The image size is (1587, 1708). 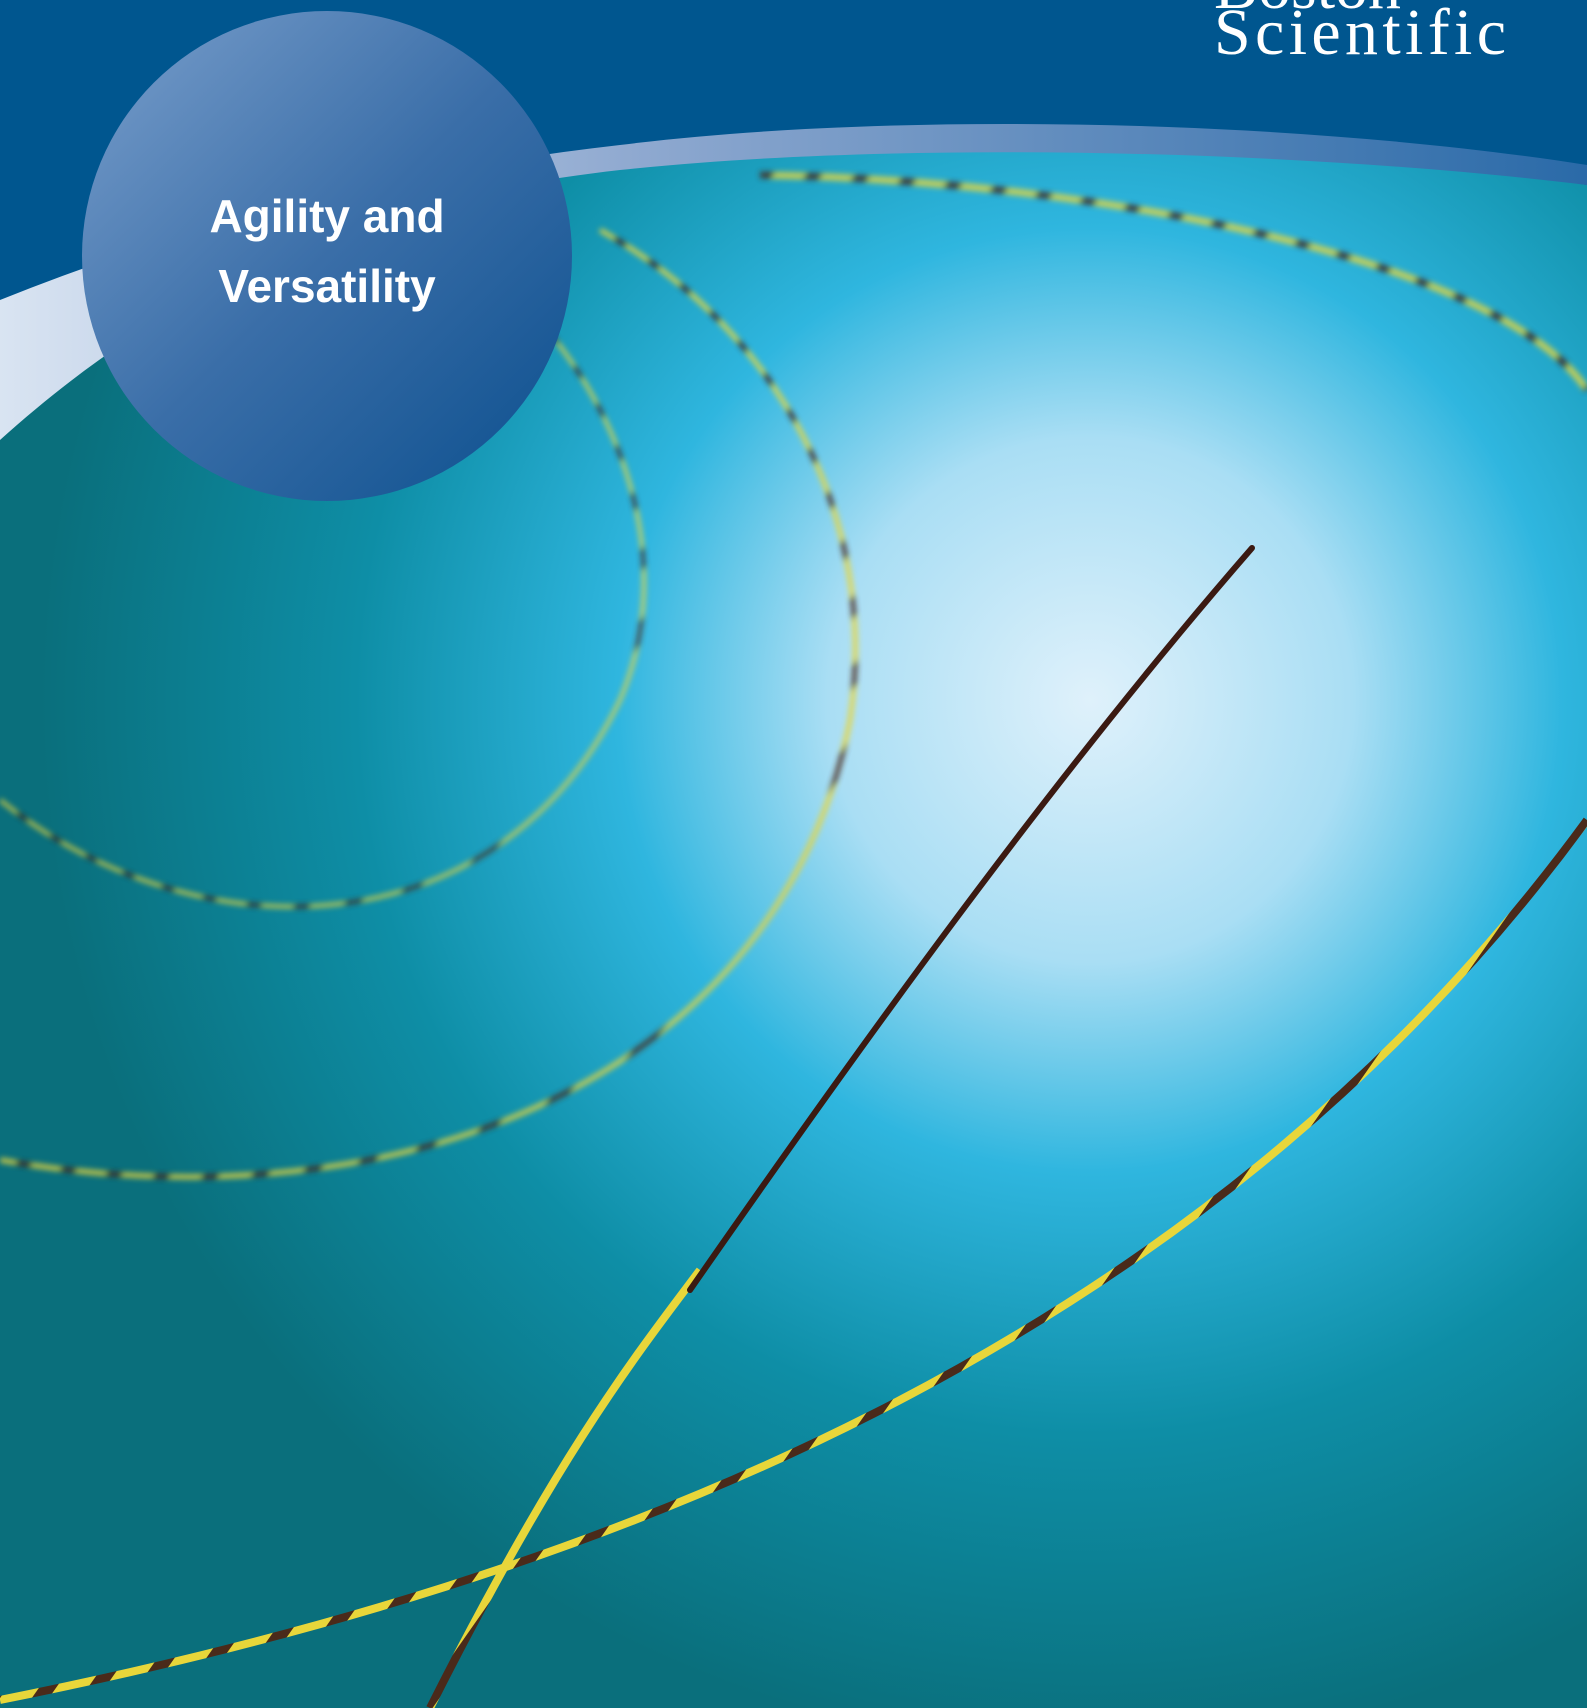 I want to click on brand-line: Scientific, so click(x=1360, y=34).